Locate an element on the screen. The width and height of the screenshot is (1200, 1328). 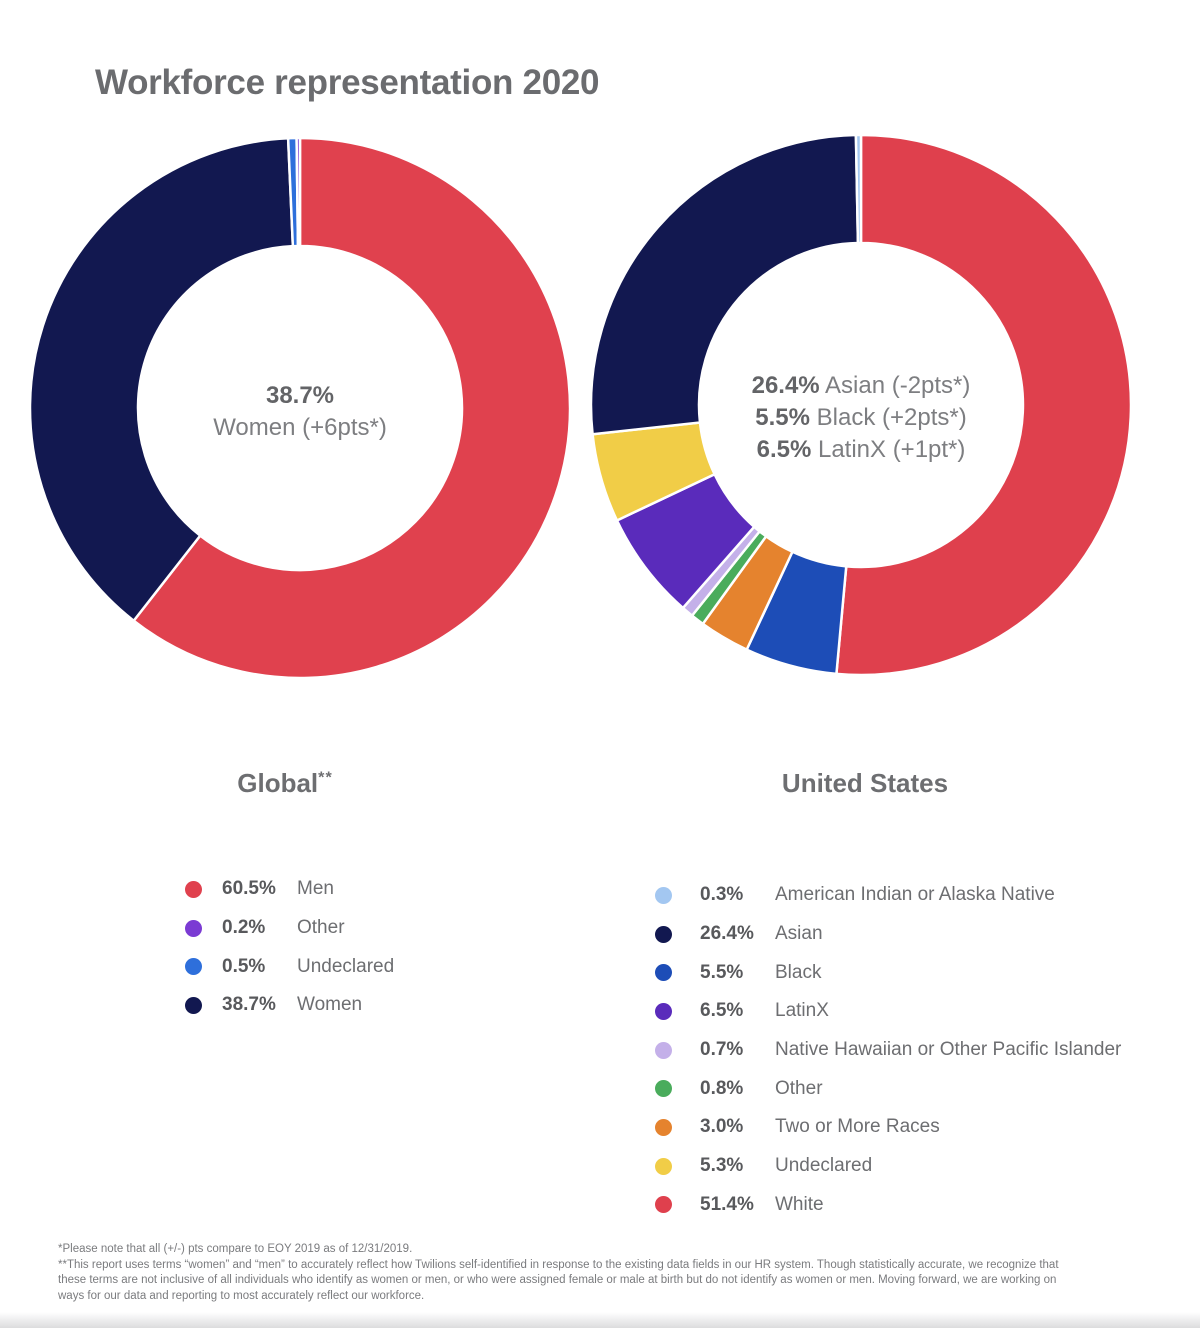
legend-label: Men is located at coordinates (315, 889).